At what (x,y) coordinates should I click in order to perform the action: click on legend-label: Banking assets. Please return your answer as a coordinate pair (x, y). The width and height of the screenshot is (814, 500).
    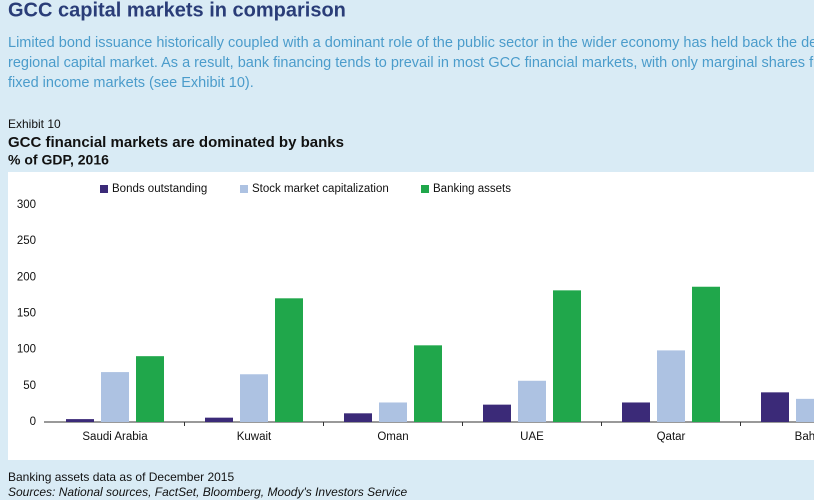
    Looking at the image, I should click on (472, 189).